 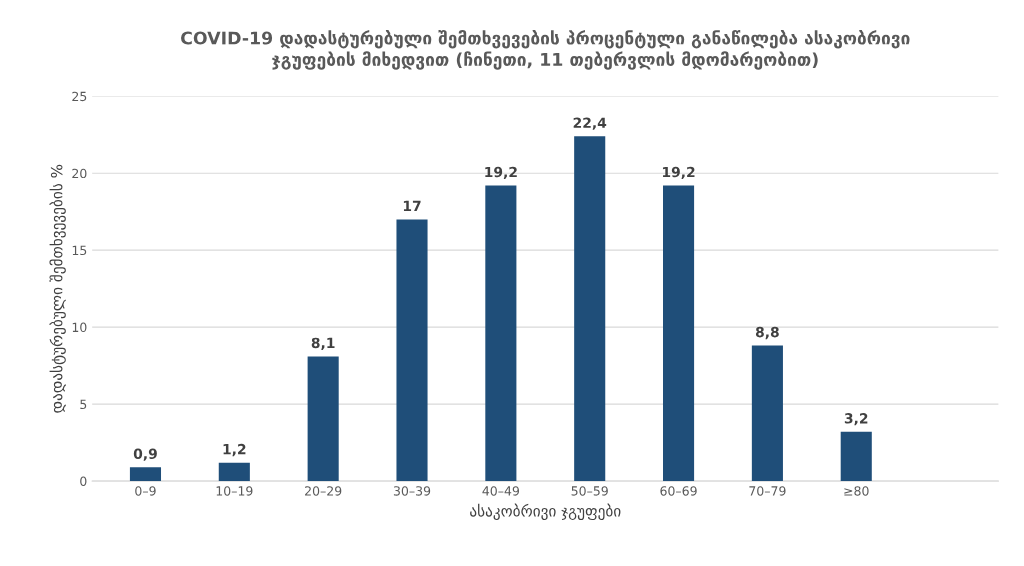 What do you see at coordinates (678, 491) in the screenshot?
I see `x-tick-label: 60–69` at bounding box center [678, 491].